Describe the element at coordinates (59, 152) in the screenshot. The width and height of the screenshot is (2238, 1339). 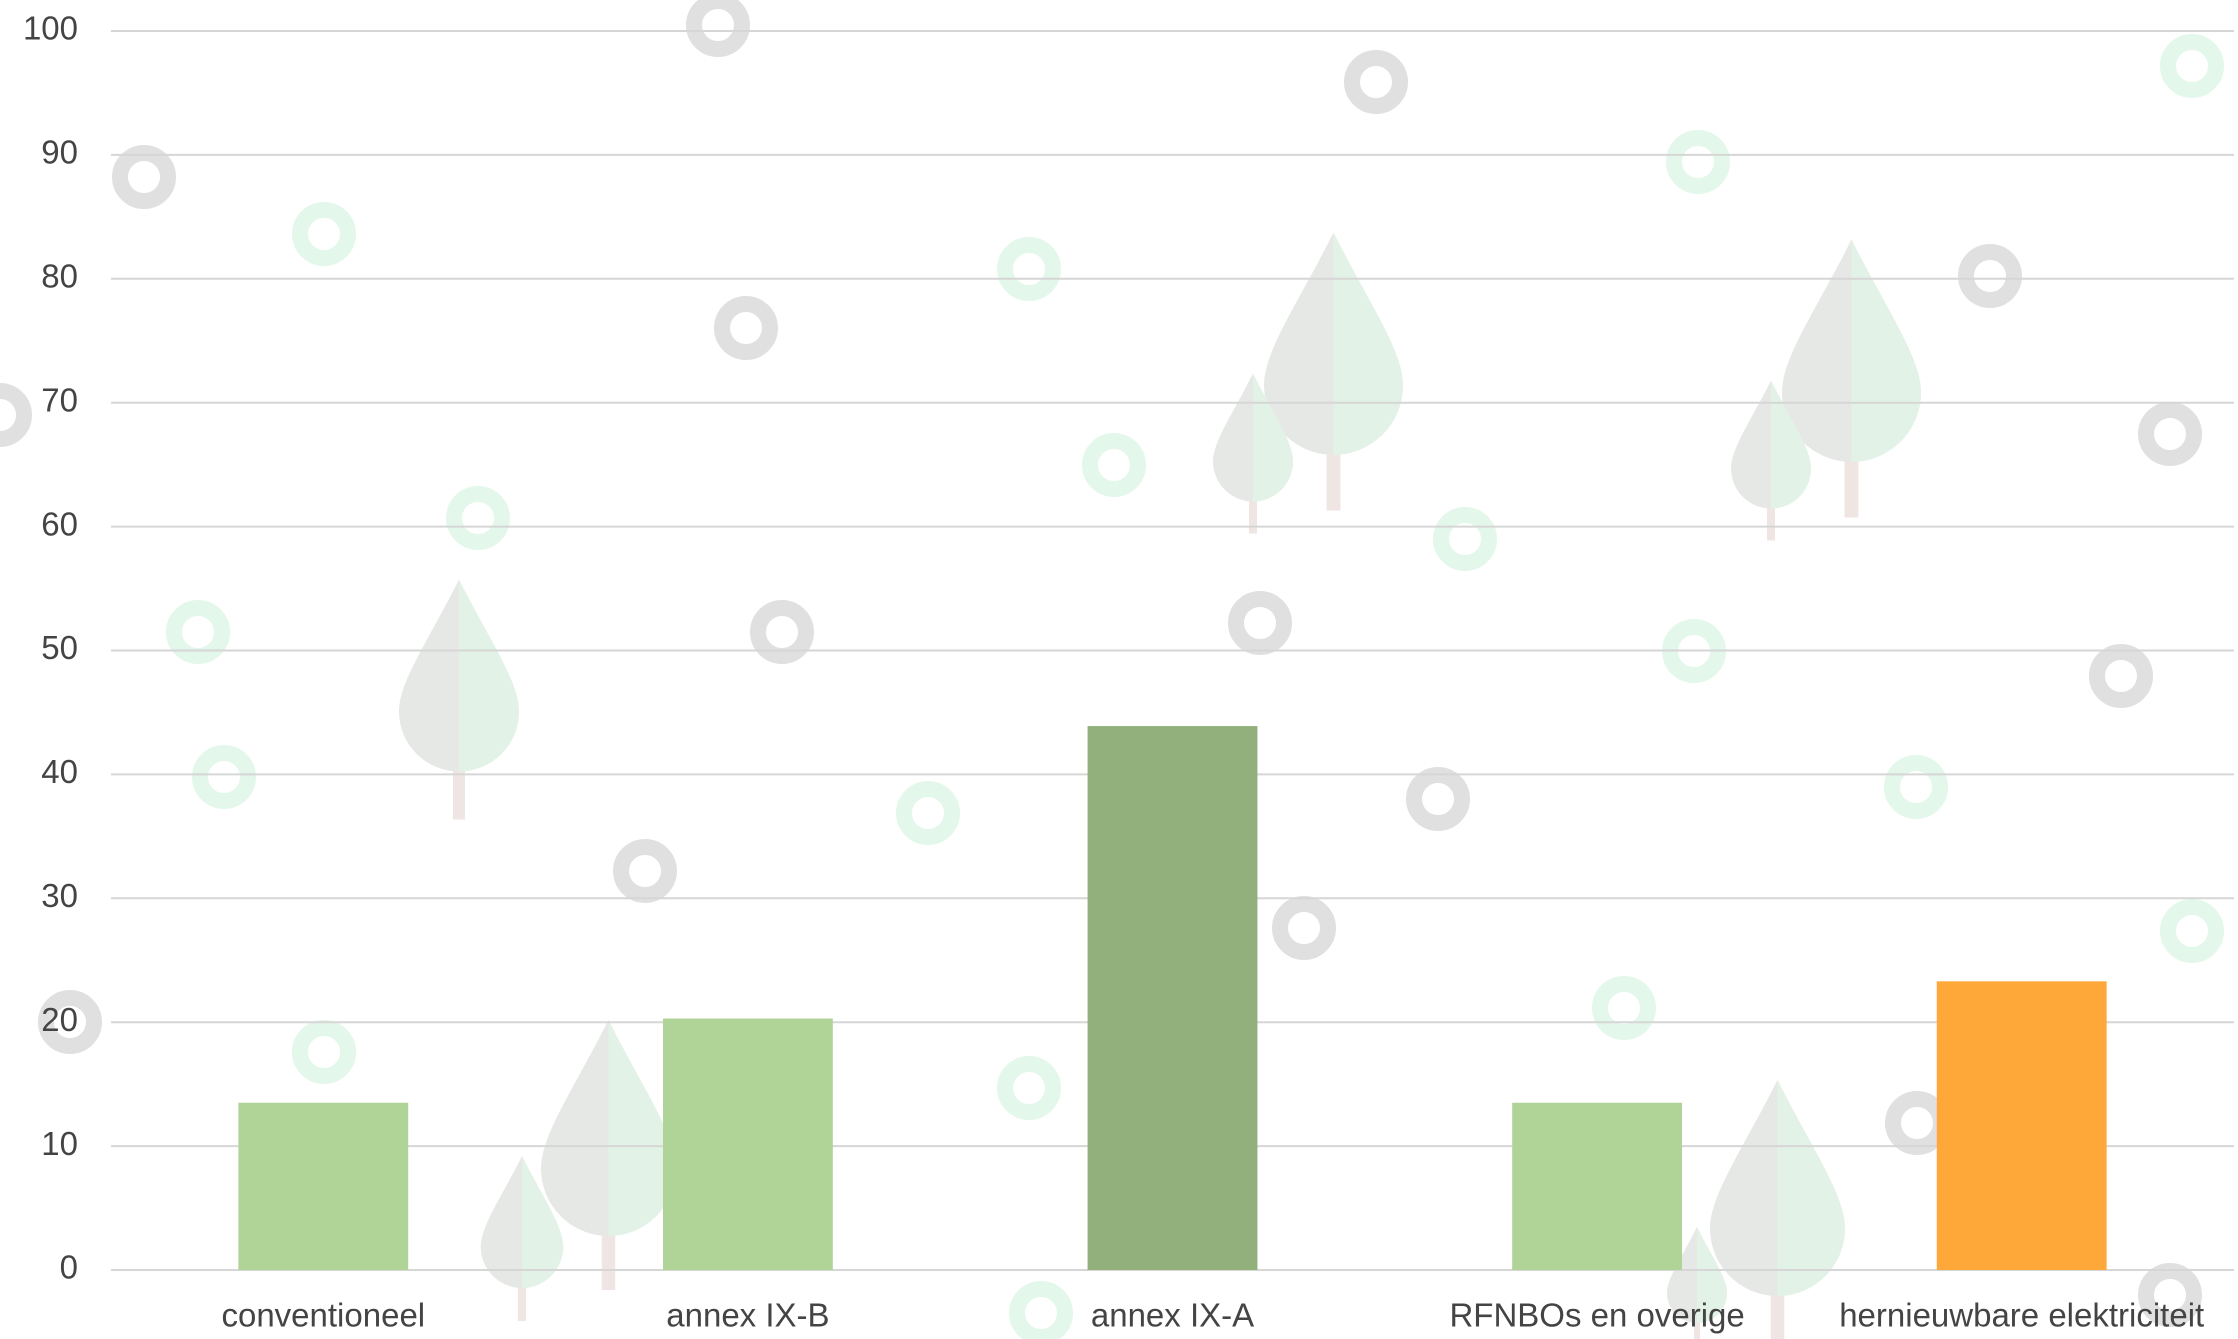
I see `y-tick-label: 90` at that location.